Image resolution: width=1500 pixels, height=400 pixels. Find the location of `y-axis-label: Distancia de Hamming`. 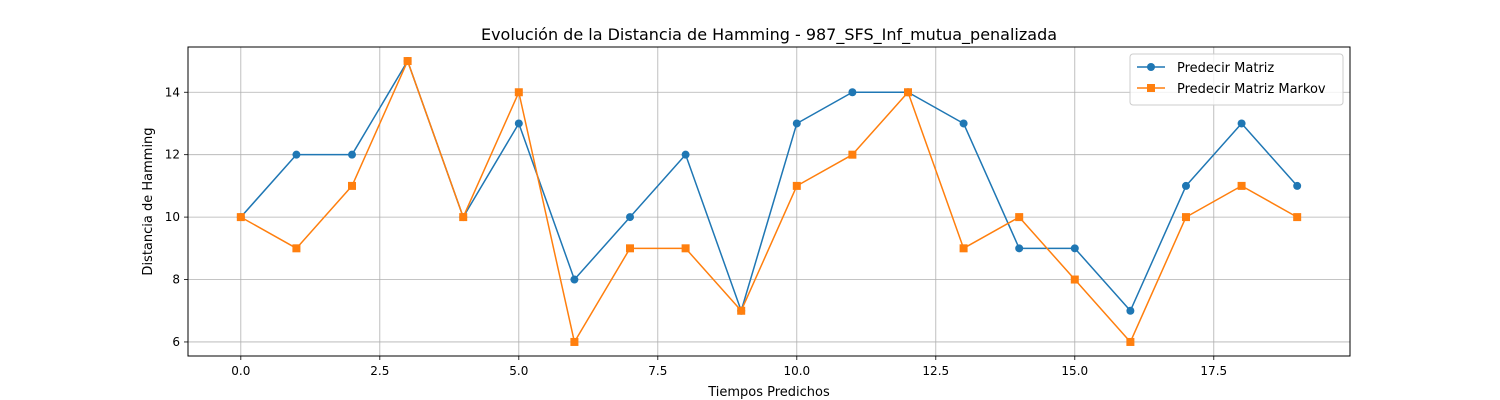

y-axis-label: Distancia de Hamming is located at coordinates (148, 201).